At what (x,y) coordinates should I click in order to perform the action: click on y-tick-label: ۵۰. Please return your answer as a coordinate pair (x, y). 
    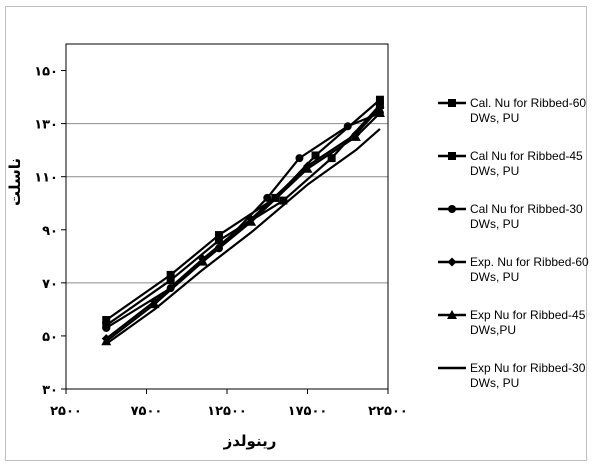
    Looking at the image, I should click on (50, 337).